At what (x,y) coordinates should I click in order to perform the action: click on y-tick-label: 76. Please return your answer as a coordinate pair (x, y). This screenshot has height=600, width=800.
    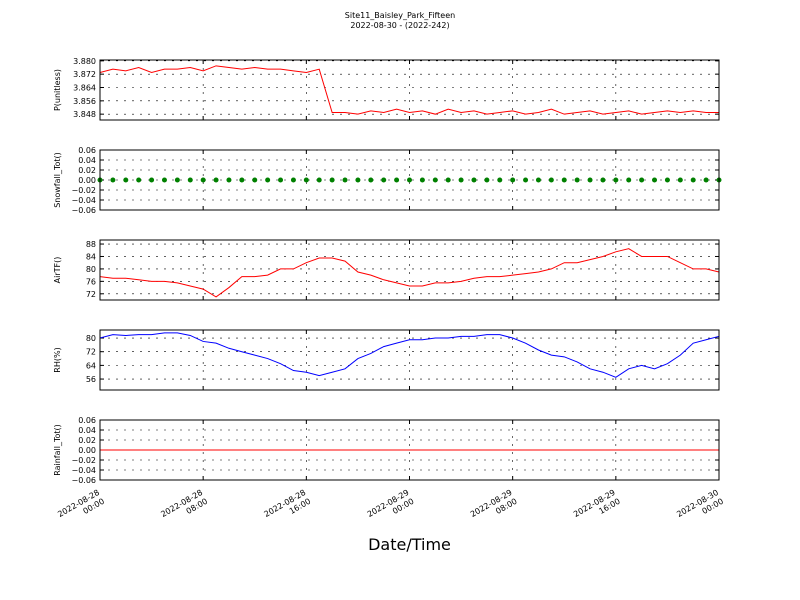
    Looking at the image, I should click on (91, 281).